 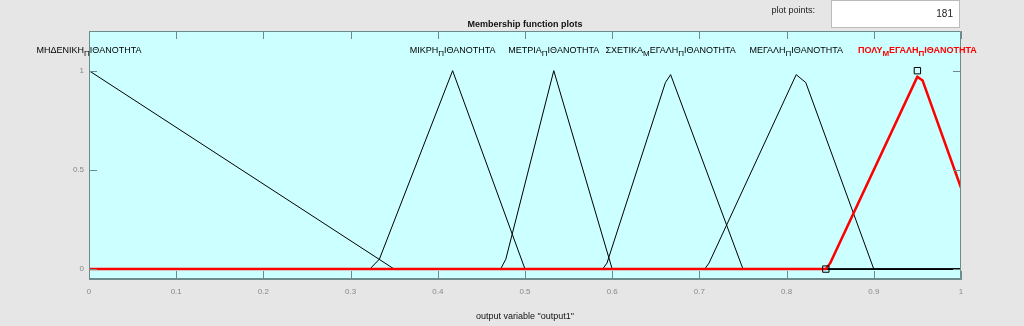 I want to click on y-tick-label: 0.5, so click(x=78, y=170).